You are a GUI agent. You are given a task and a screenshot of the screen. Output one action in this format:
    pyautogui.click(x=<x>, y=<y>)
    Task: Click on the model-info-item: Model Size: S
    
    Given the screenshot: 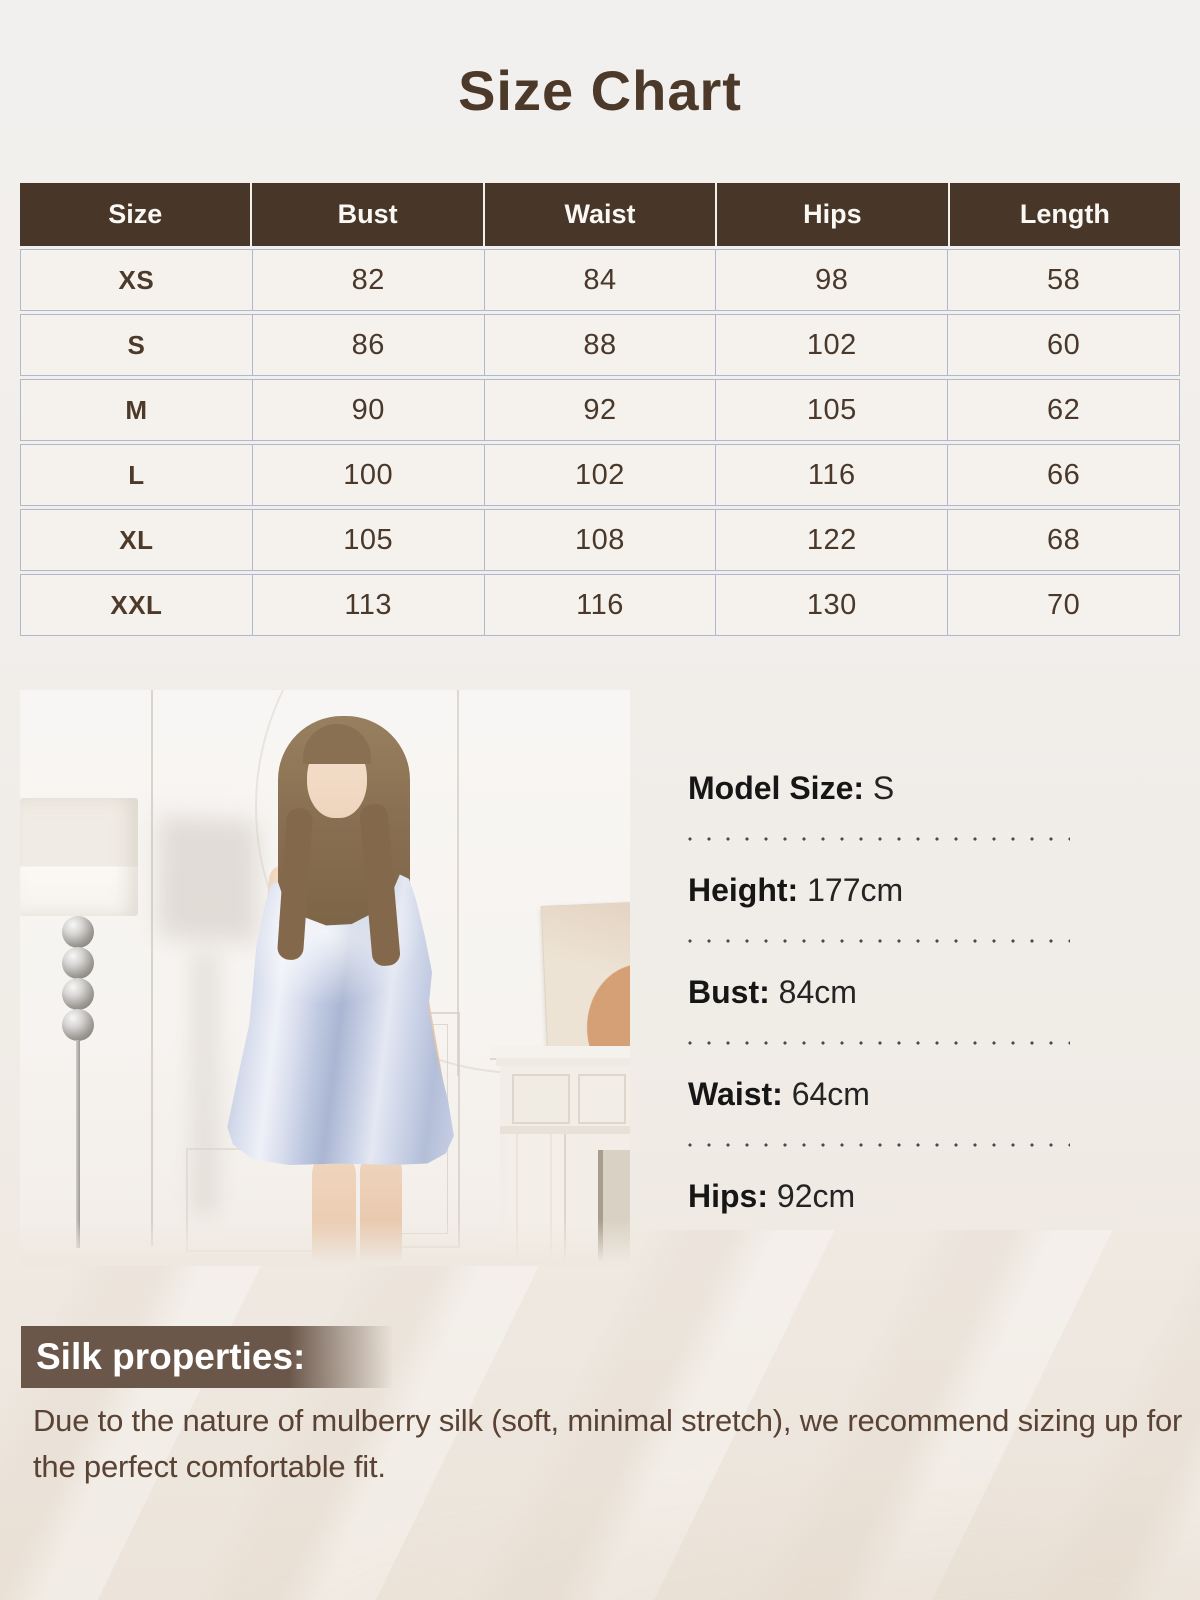 What is the action you would take?
    pyautogui.click(x=879, y=788)
    